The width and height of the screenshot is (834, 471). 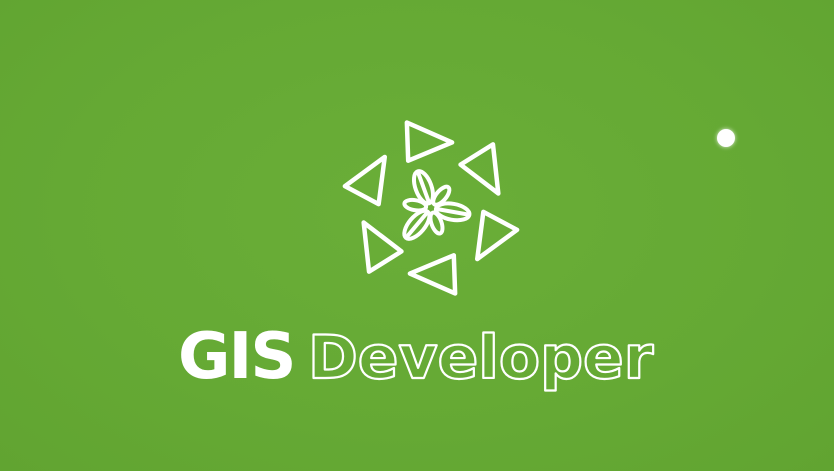 I want to click on gis-developer-emblem-icon, so click(x=431, y=208).